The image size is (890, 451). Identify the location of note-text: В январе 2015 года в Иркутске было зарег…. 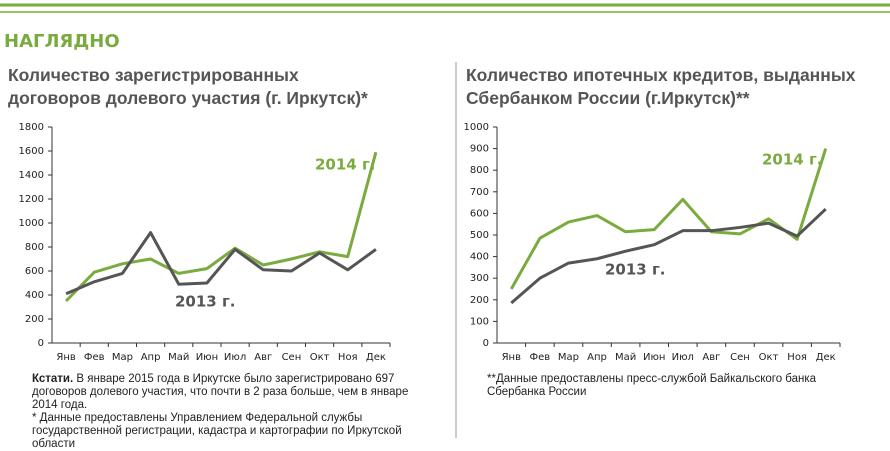
(220, 392).